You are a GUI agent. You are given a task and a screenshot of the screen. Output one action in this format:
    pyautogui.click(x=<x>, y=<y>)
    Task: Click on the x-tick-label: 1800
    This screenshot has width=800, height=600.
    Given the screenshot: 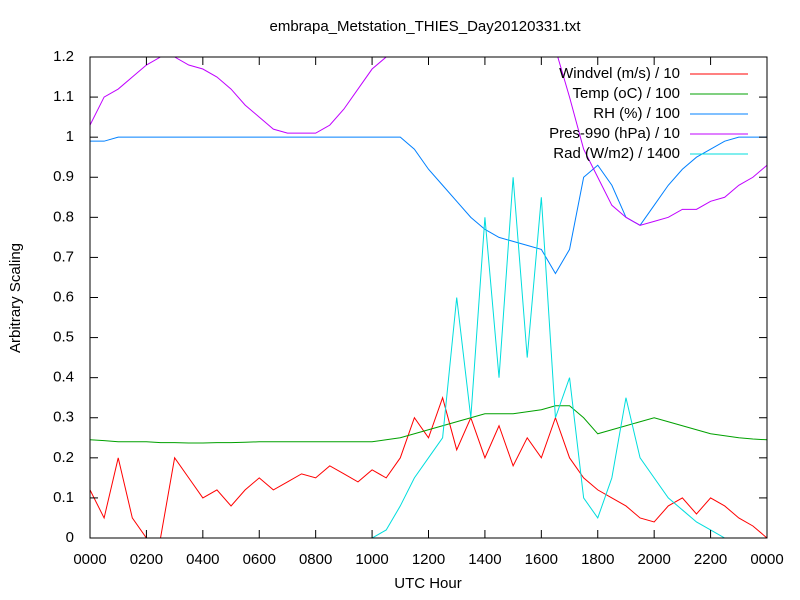 What is the action you would take?
    pyautogui.click(x=597, y=559)
    